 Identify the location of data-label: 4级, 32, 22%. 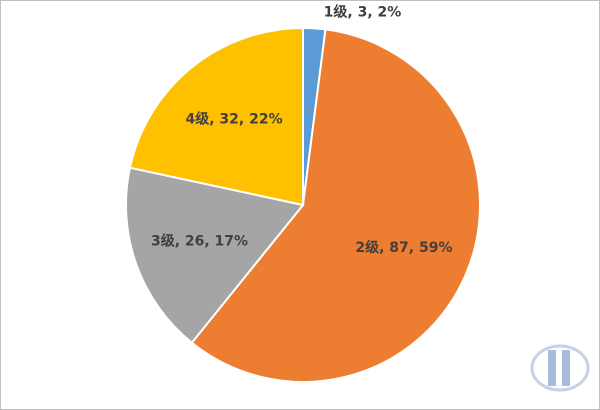
(233, 119).